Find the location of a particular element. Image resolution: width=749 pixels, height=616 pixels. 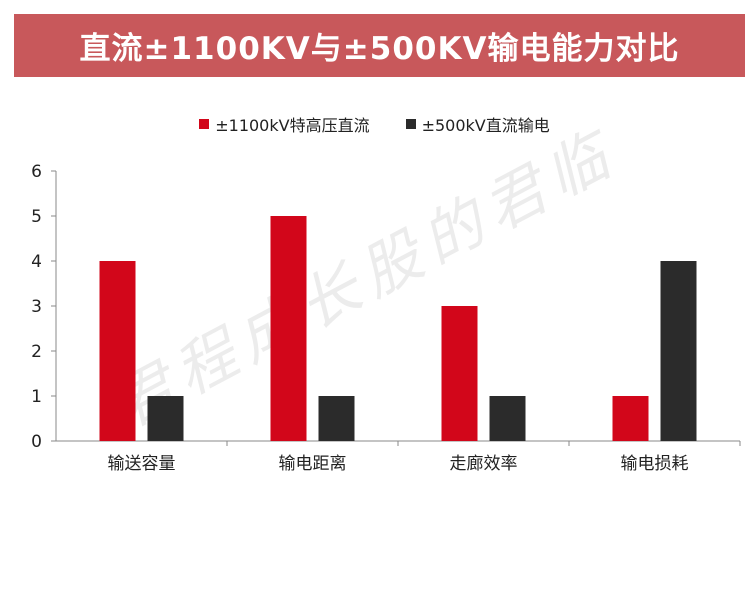

y-tick-label: 3 is located at coordinates (36, 307).